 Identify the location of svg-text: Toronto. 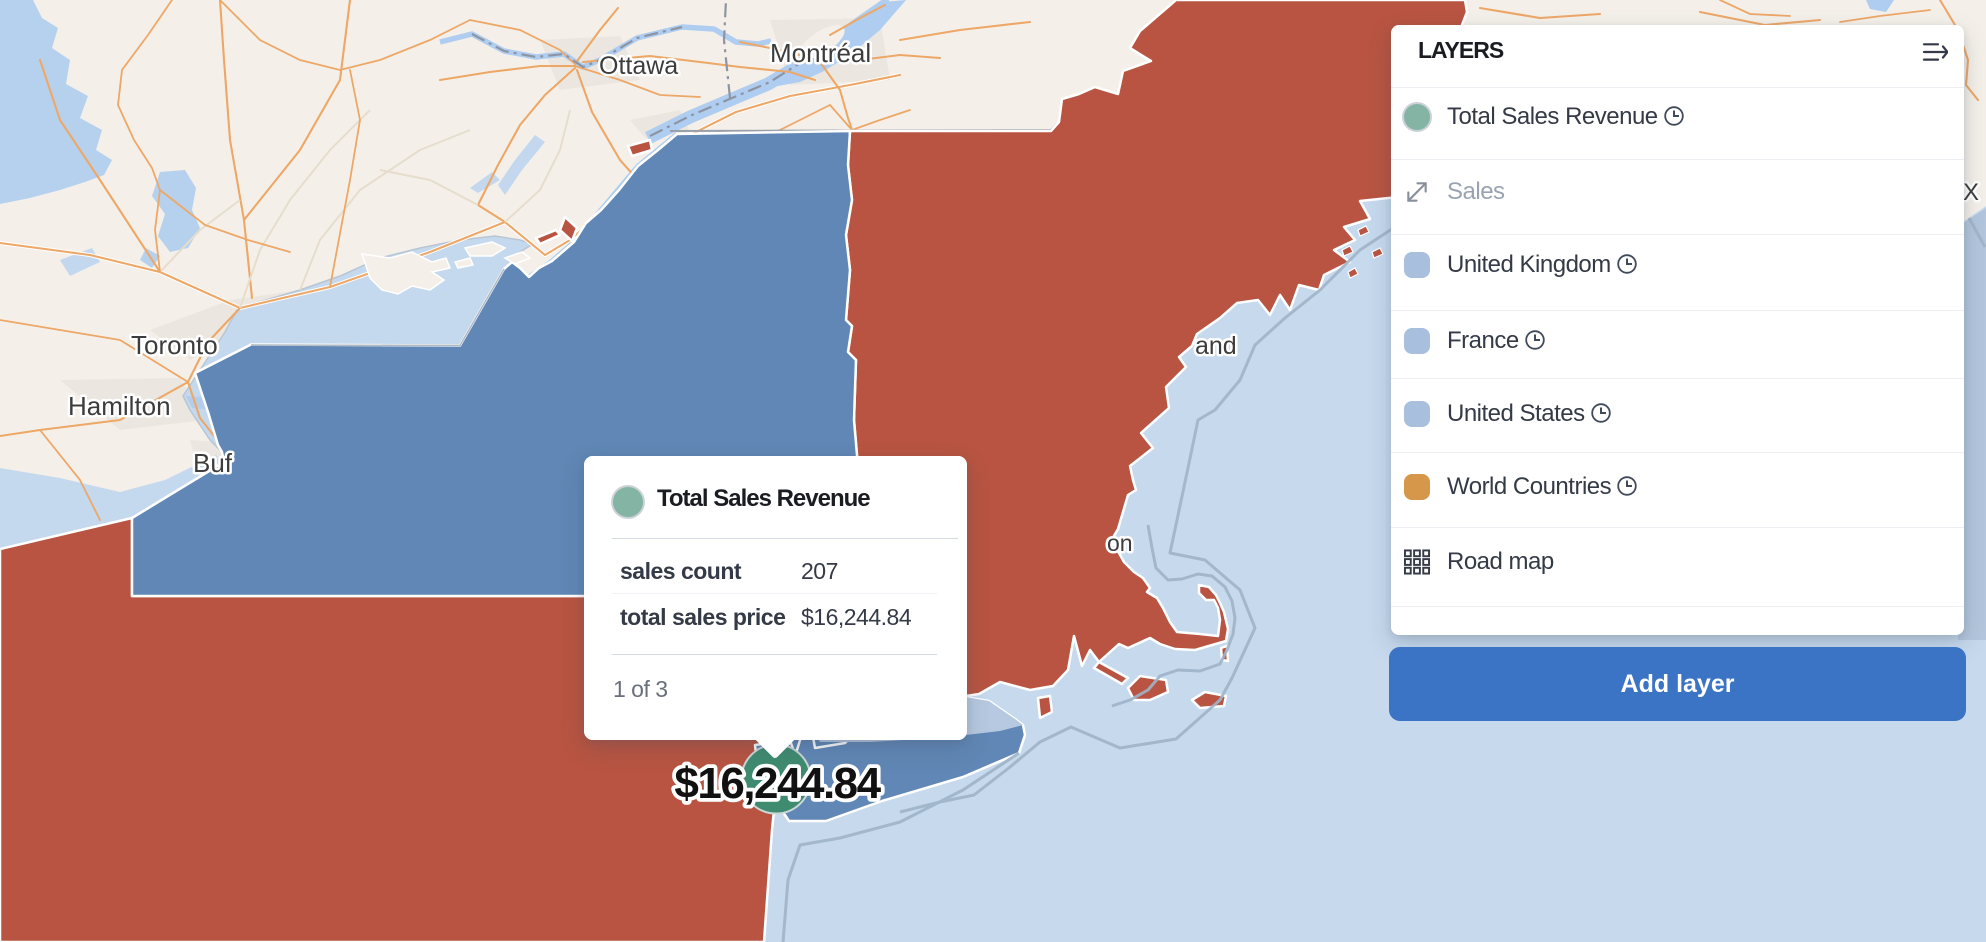
(174, 345).